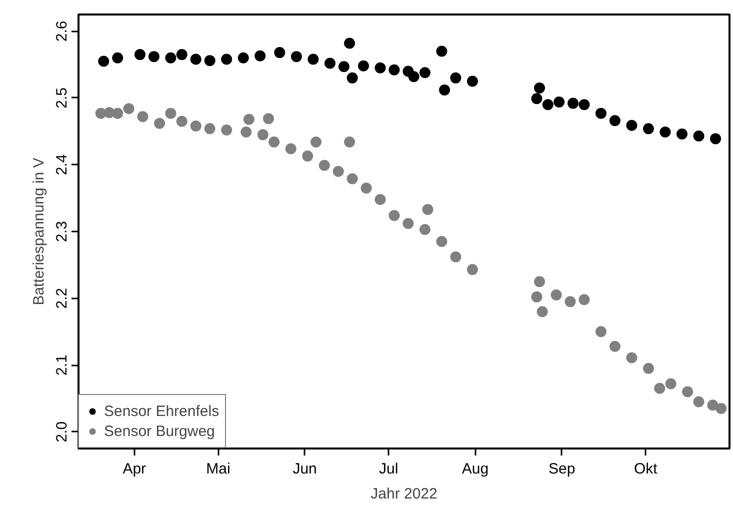  Describe the element at coordinates (62, 365) in the screenshot. I see `y-tick-label: 2.1` at that location.